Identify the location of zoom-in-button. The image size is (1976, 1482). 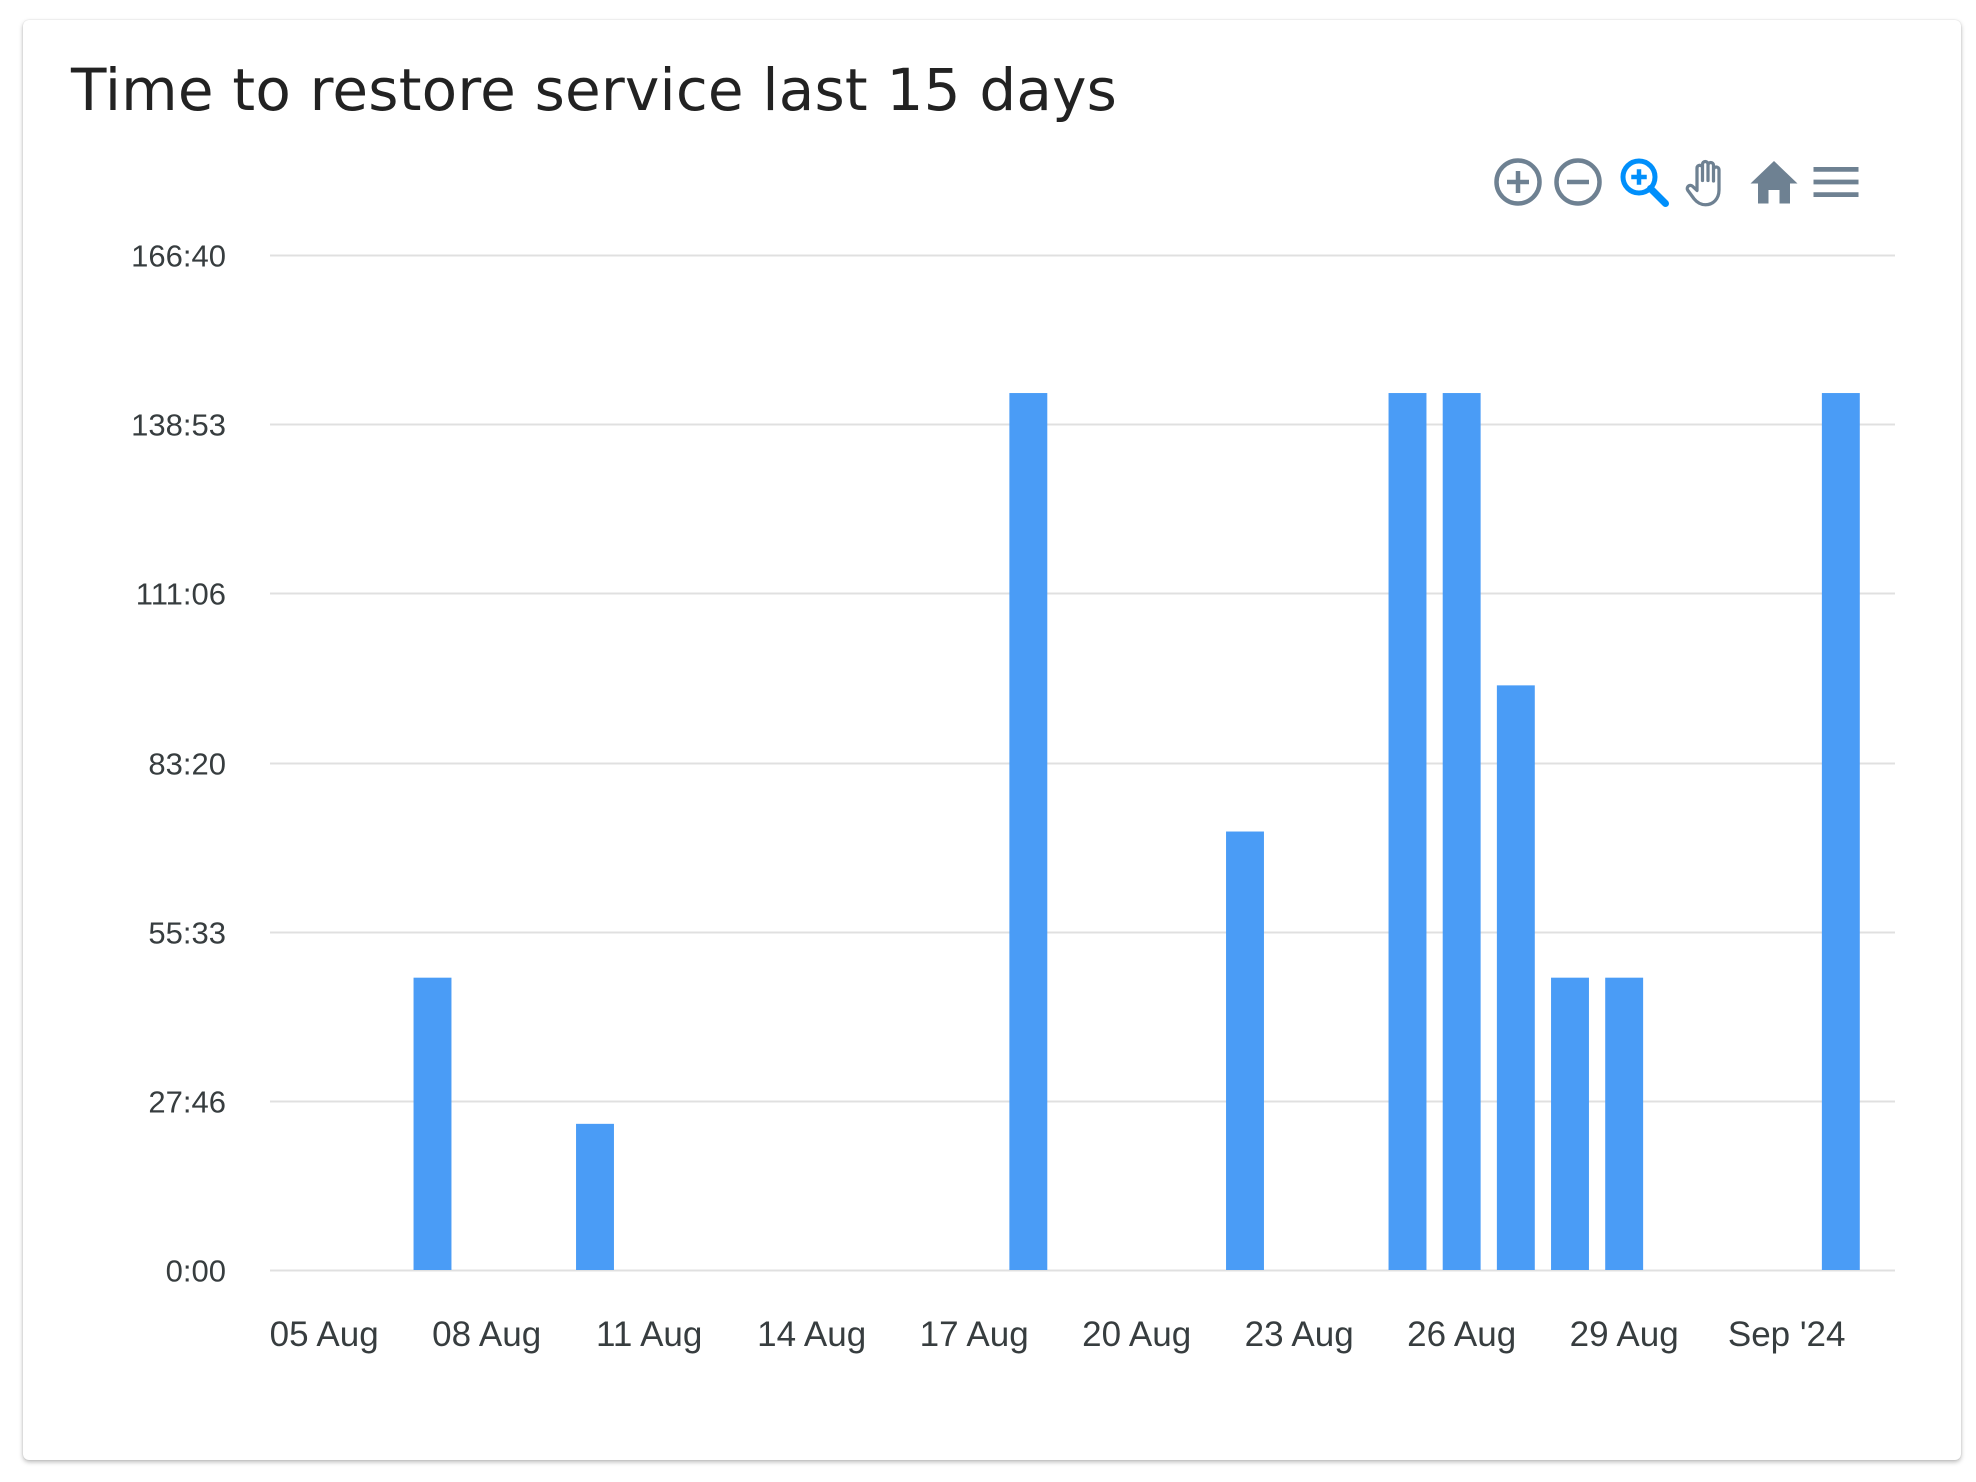
(1518, 182).